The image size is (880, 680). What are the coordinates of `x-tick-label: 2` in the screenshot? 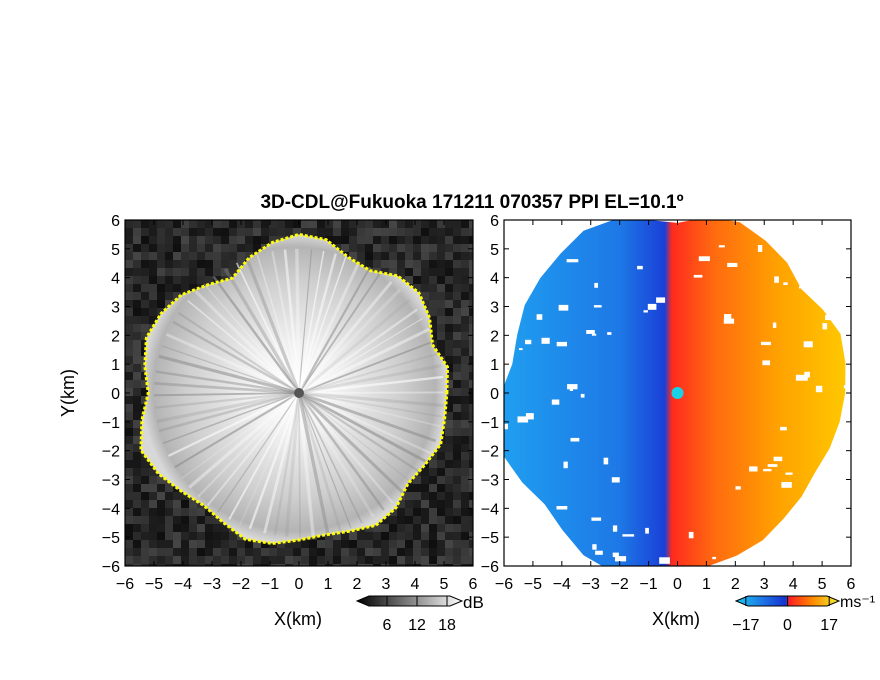 It's located at (735, 584).